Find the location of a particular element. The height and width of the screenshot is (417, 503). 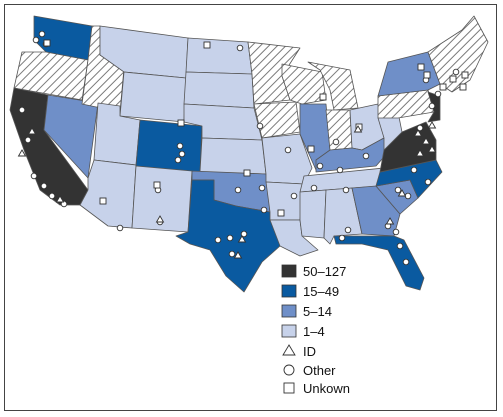

state-IN is located at coordinates (339, 130).